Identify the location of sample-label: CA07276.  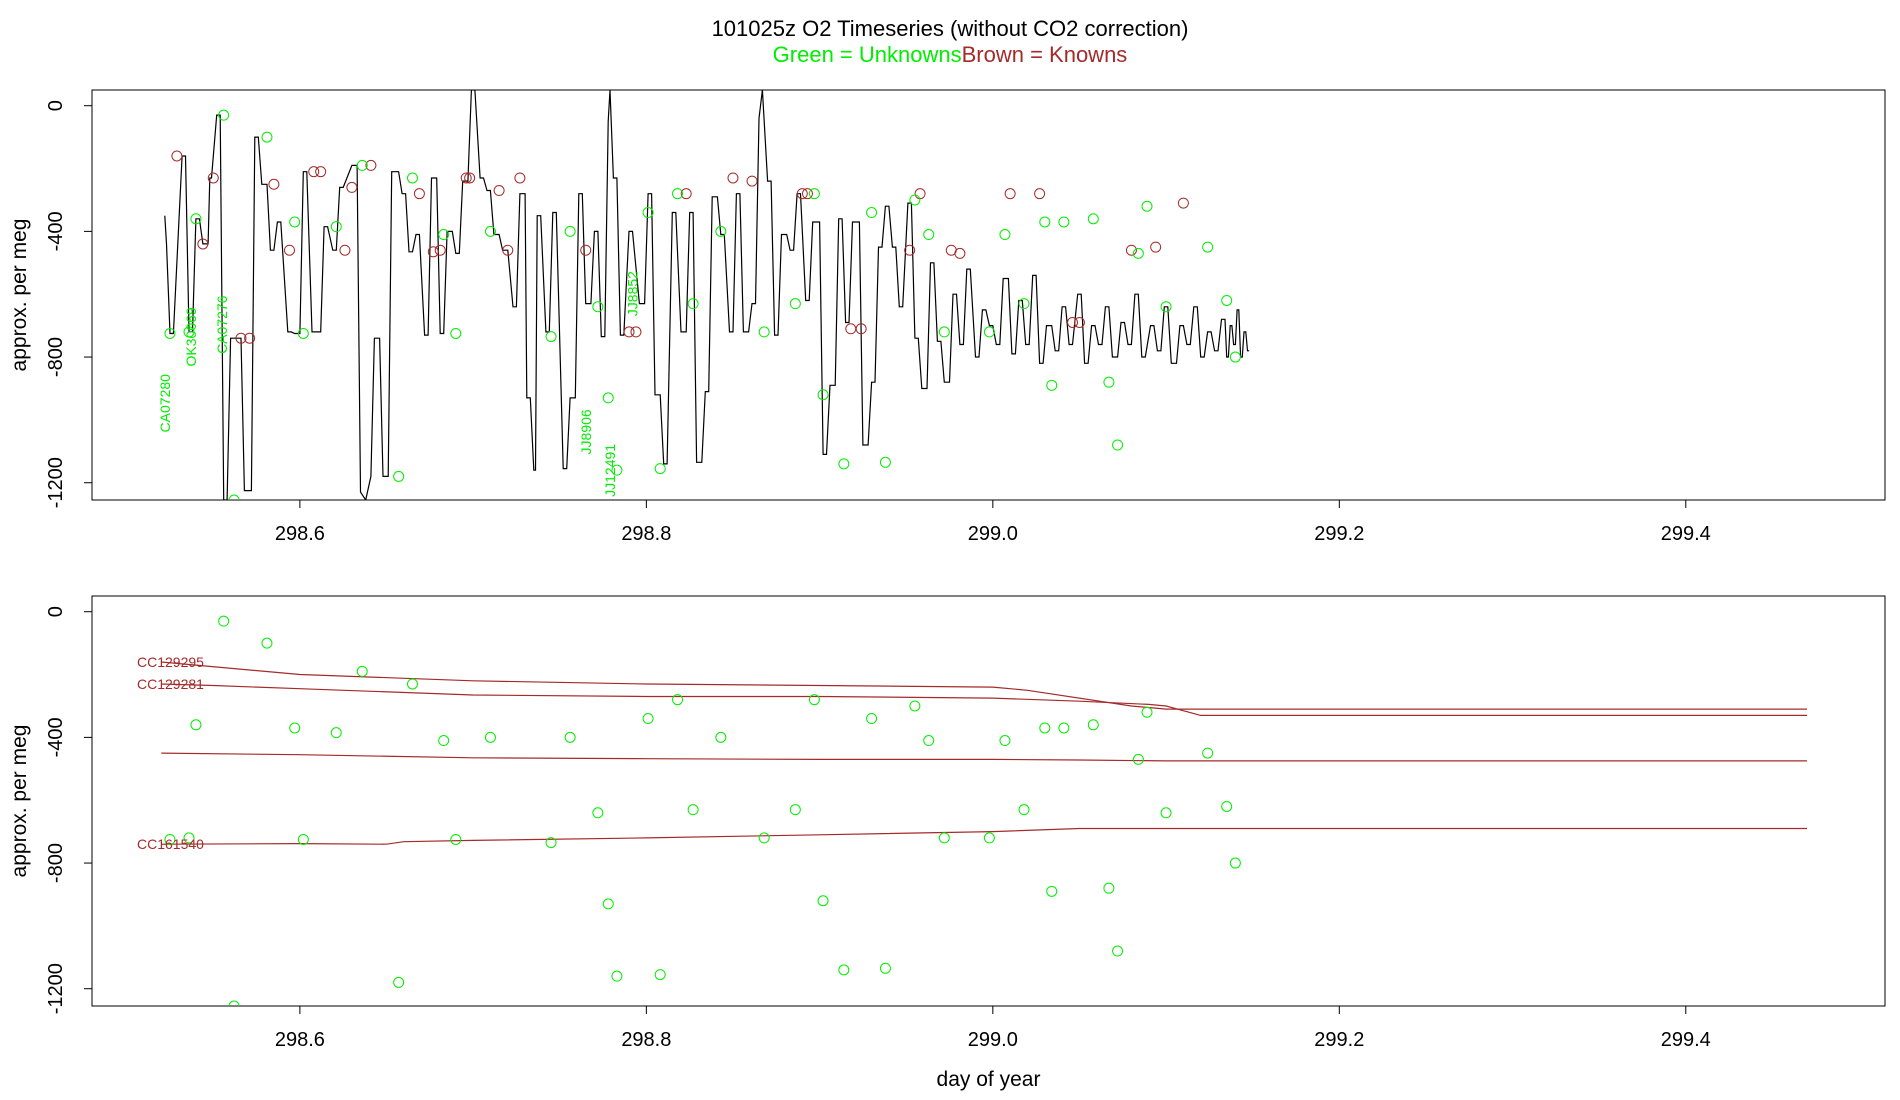
(222, 324).